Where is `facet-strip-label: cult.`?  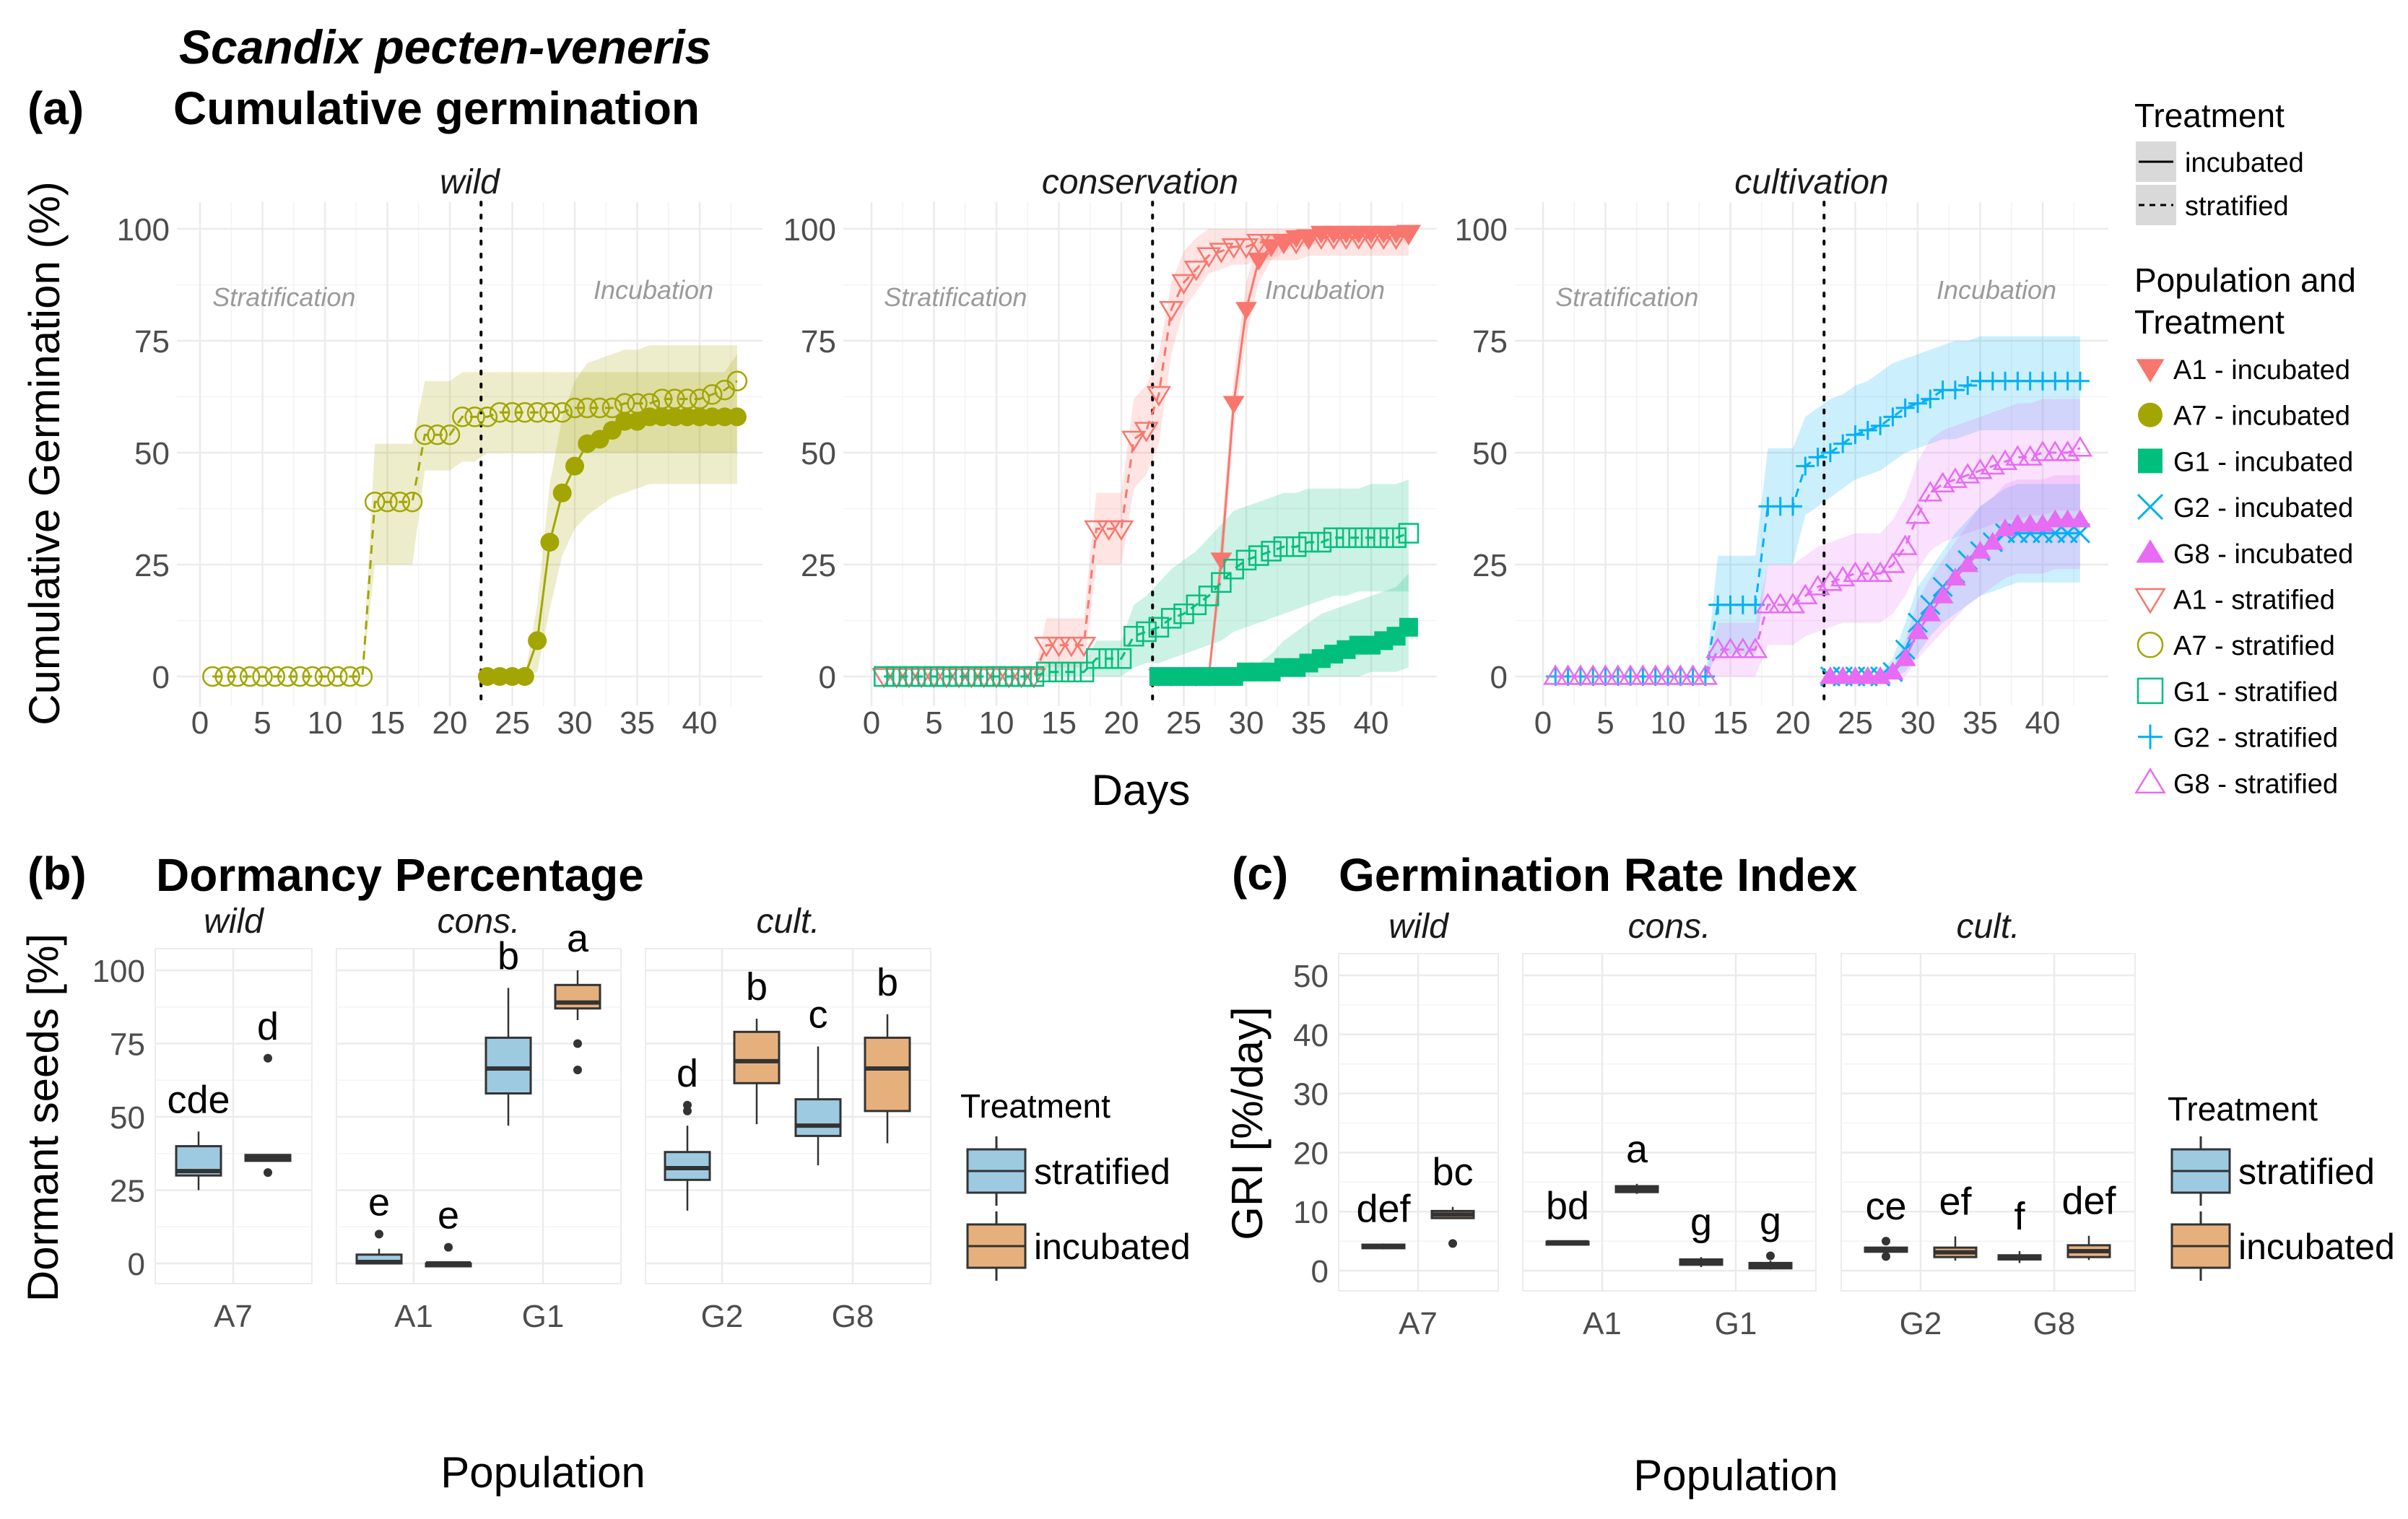 facet-strip-label: cult. is located at coordinates (788, 921).